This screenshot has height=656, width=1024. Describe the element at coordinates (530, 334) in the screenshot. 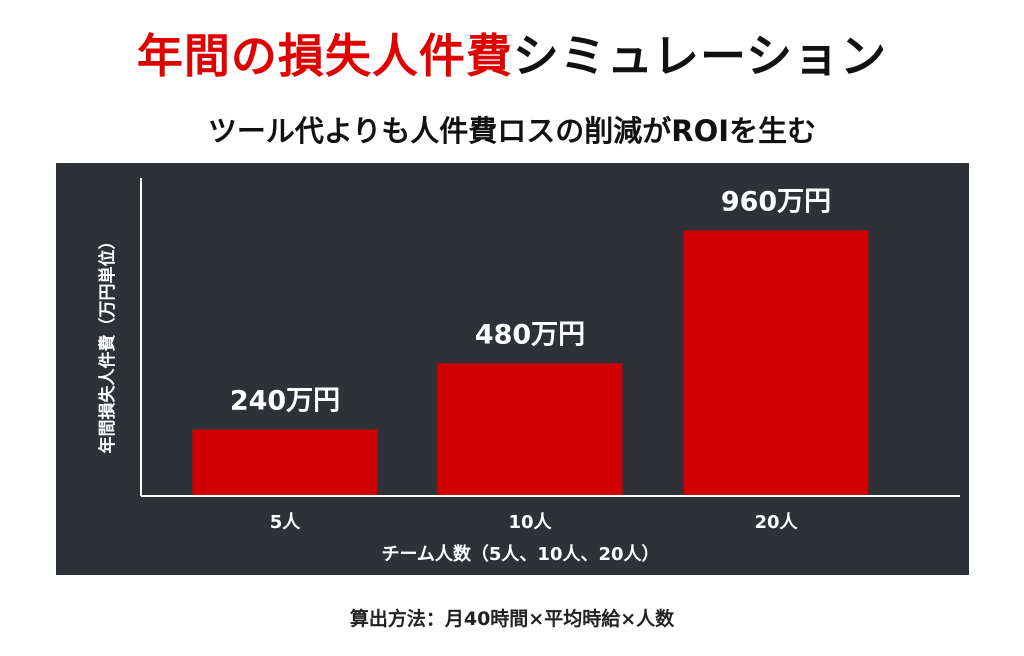

I see `bar-value-label-2: 480万円` at that location.